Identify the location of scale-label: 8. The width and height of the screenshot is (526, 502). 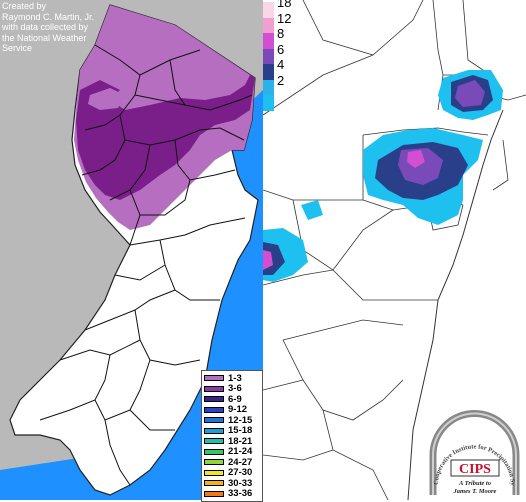
(281, 33).